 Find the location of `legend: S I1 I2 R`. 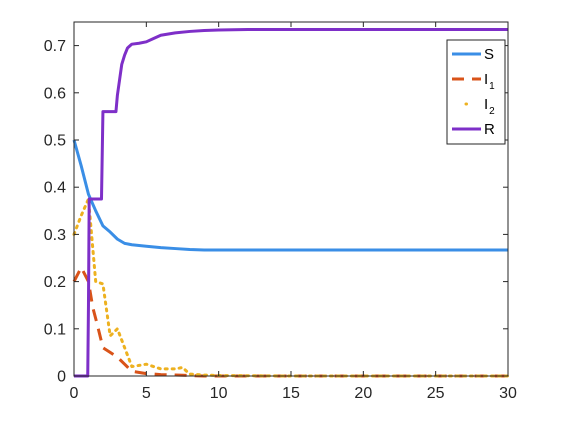

legend: S I1 I2 R is located at coordinates (476, 92).